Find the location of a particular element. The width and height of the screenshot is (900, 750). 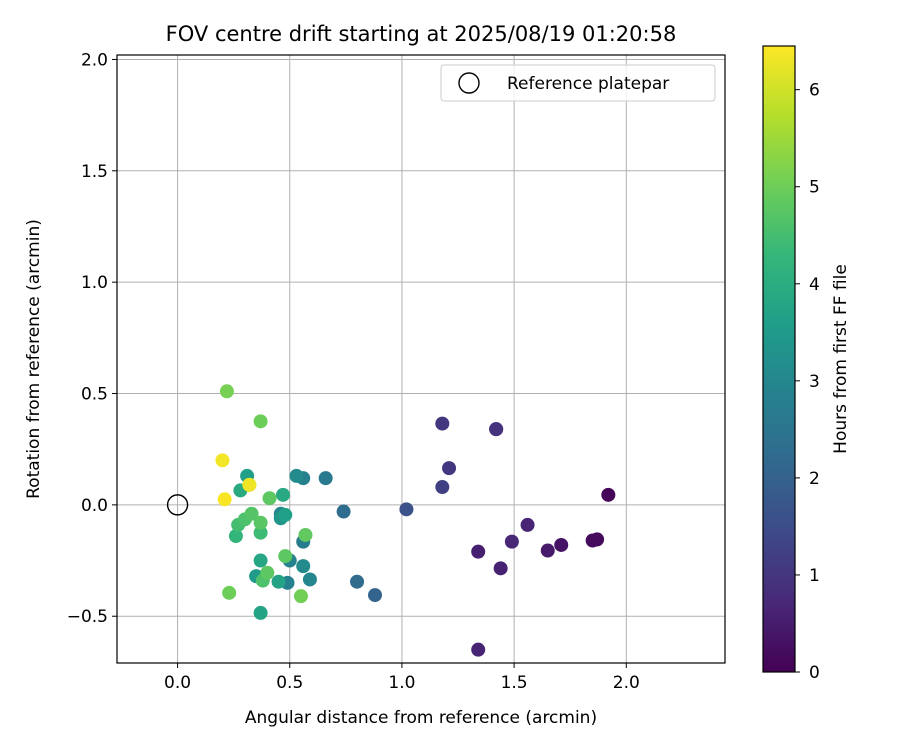

legend-entry-reference: Reference platepar is located at coordinates (588, 84).